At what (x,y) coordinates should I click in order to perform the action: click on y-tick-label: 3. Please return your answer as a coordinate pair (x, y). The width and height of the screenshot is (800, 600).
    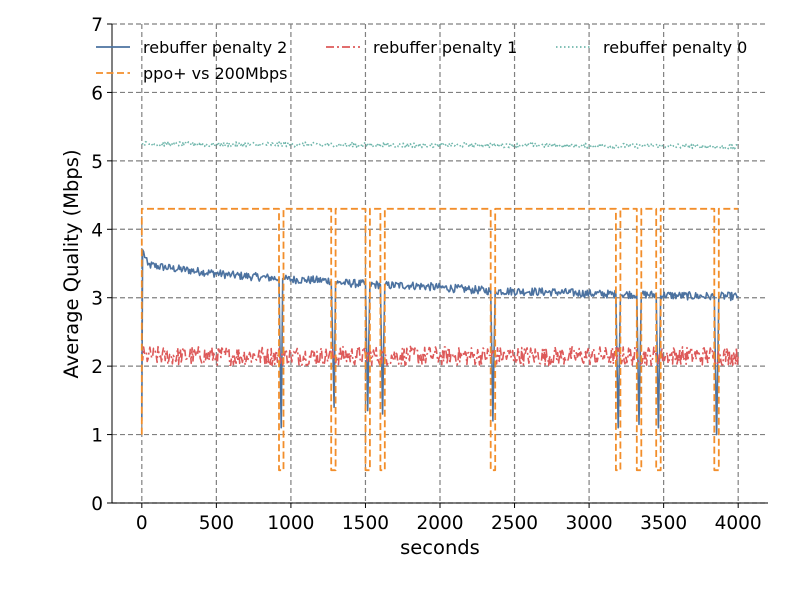
    Looking at the image, I should click on (97, 299).